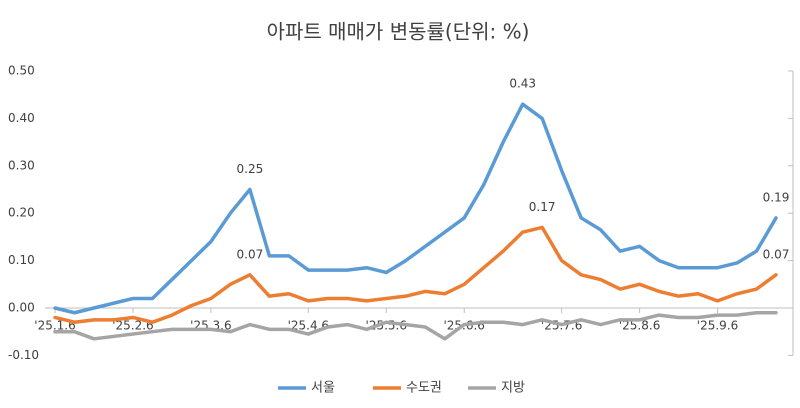 The width and height of the screenshot is (800, 408). Describe the element at coordinates (542, 207) in the screenshot. I see `data-label: 0.17` at that location.